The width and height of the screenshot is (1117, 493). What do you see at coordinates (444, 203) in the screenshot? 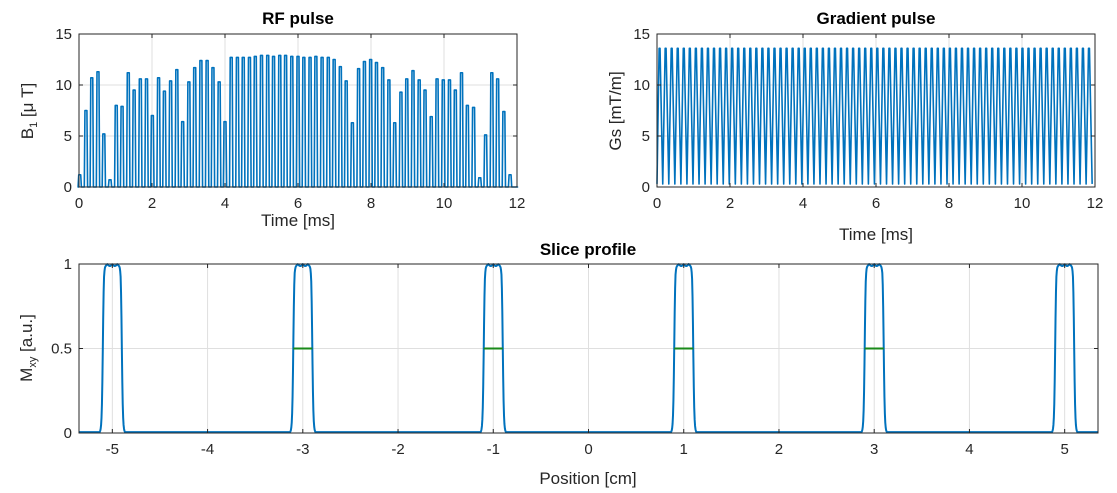
I see `rf-xtick-label: 10` at bounding box center [444, 203].